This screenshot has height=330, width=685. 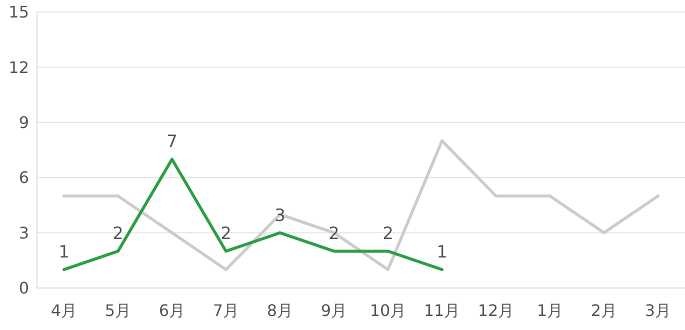 I want to click on x-tick-label: 1月, so click(x=550, y=310).